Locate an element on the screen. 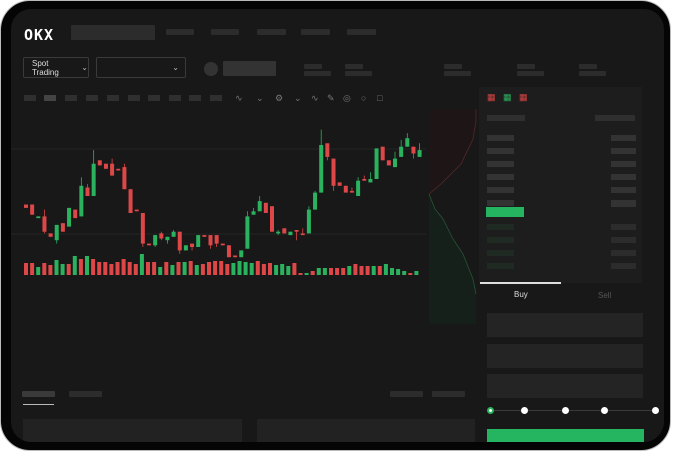 The image size is (673, 453). chart-type-icon: ⌄ is located at coordinates (260, 98).